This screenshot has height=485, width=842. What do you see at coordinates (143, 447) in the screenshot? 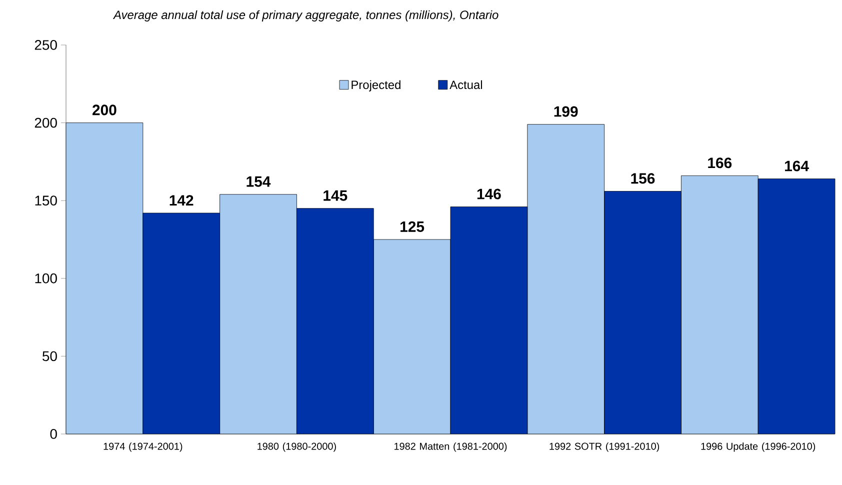
I see `x-tick-label: 1974 (1974-2001)` at bounding box center [143, 447].